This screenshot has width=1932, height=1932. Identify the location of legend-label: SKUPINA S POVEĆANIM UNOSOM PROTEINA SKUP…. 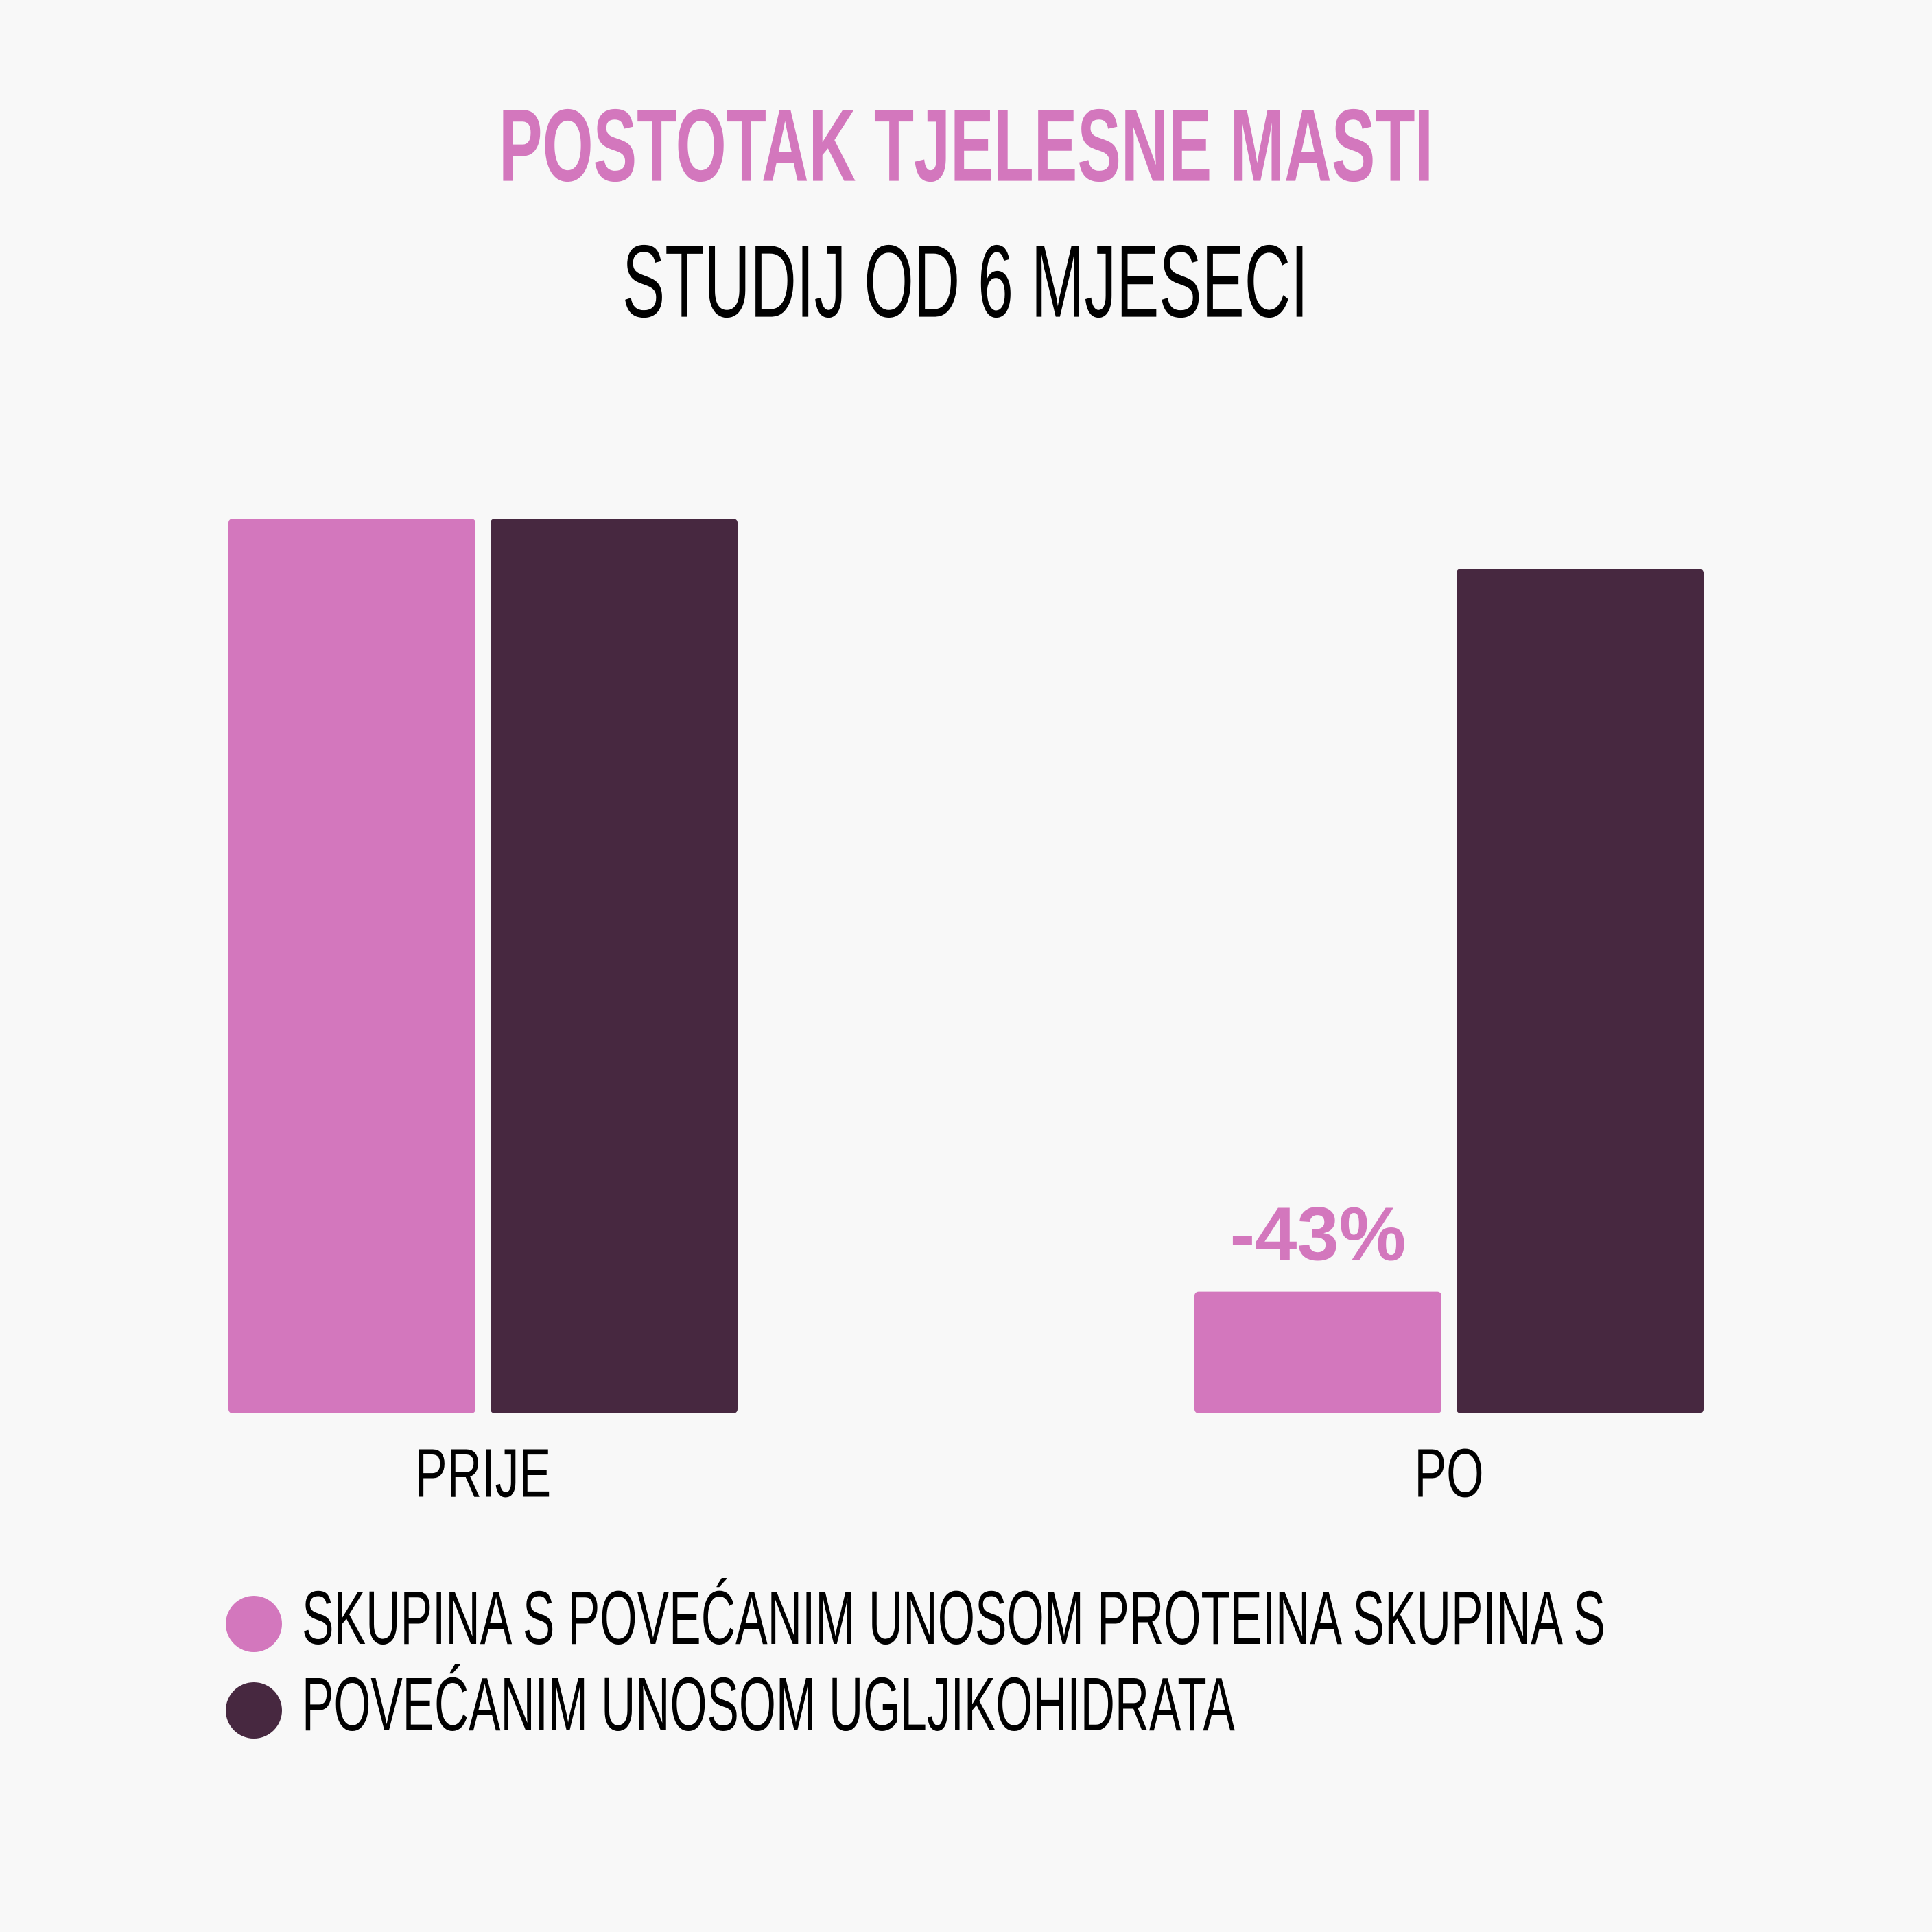
(953, 1618).